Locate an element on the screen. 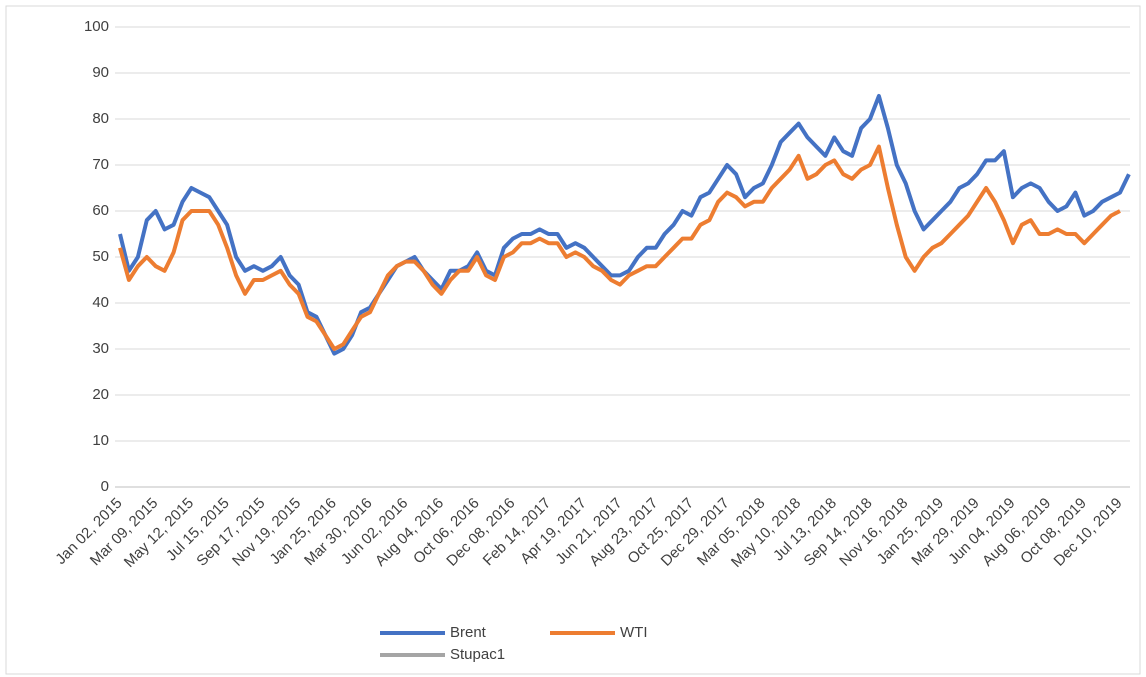  y-tick-label: 50 is located at coordinates (100, 256).